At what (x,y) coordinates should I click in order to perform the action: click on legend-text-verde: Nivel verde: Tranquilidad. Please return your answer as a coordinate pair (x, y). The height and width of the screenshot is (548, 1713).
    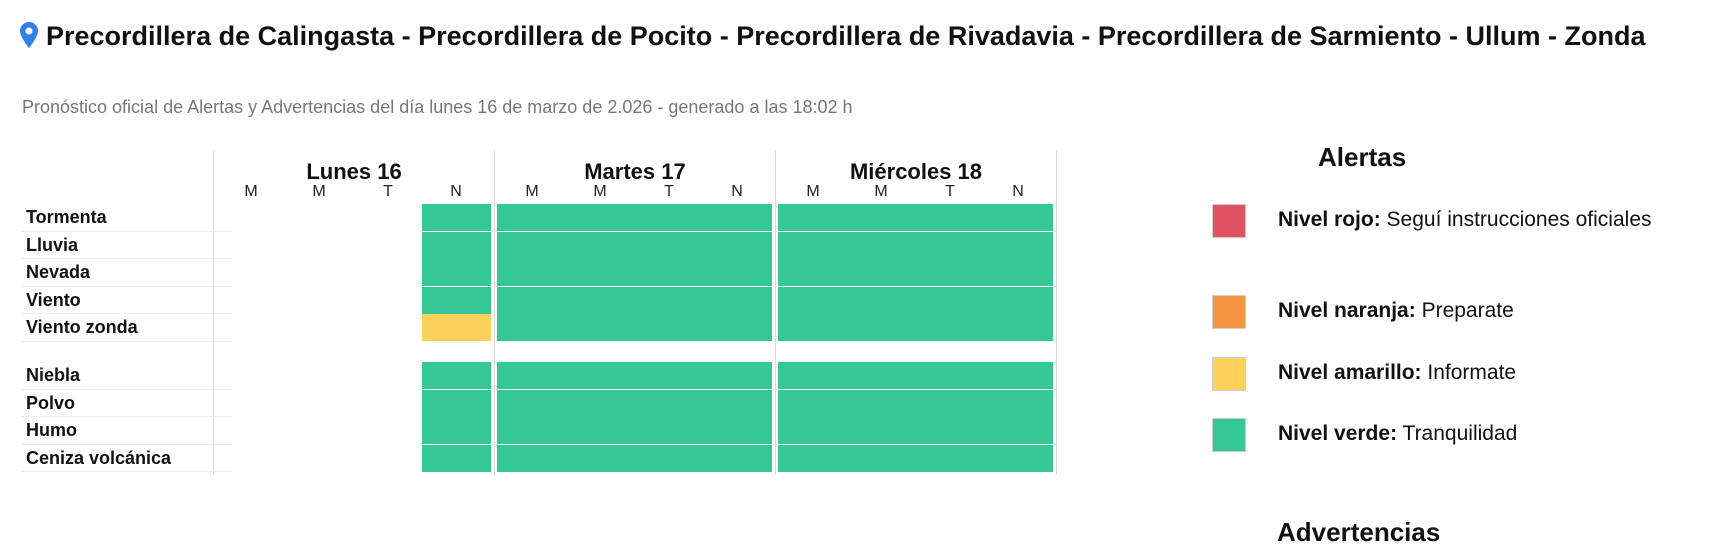
    Looking at the image, I should click on (1468, 433).